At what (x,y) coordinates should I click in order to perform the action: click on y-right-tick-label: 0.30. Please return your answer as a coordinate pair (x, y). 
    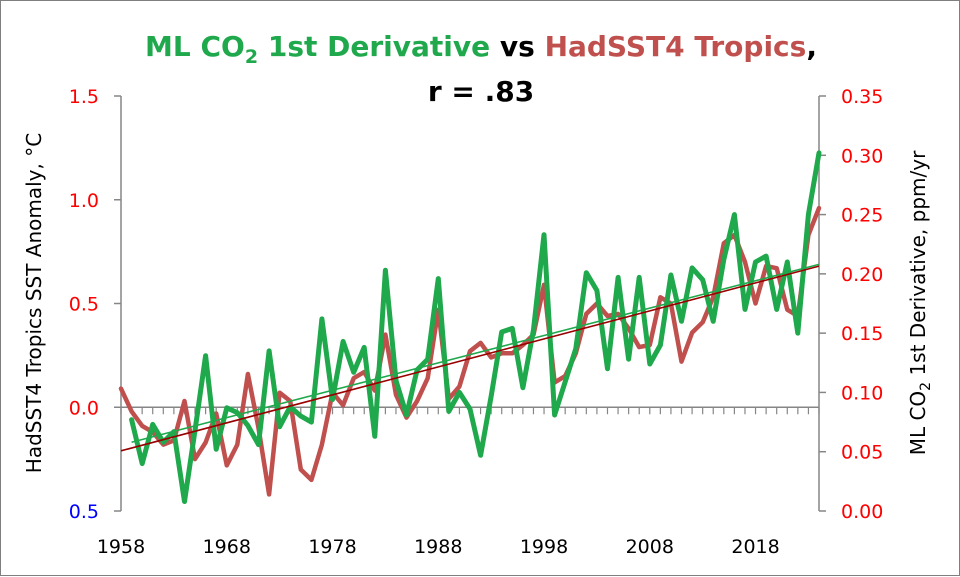
    Looking at the image, I should click on (862, 156).